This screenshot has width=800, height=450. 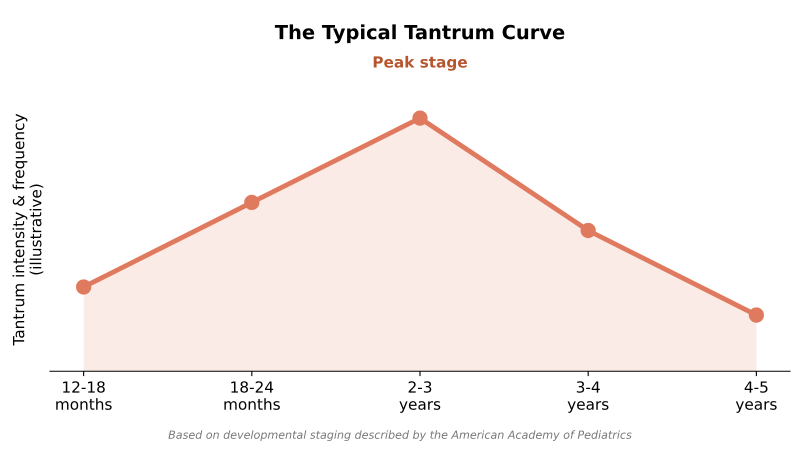 I want to click on x-tick-label: 3-4 years, so click(x=588, y=397).